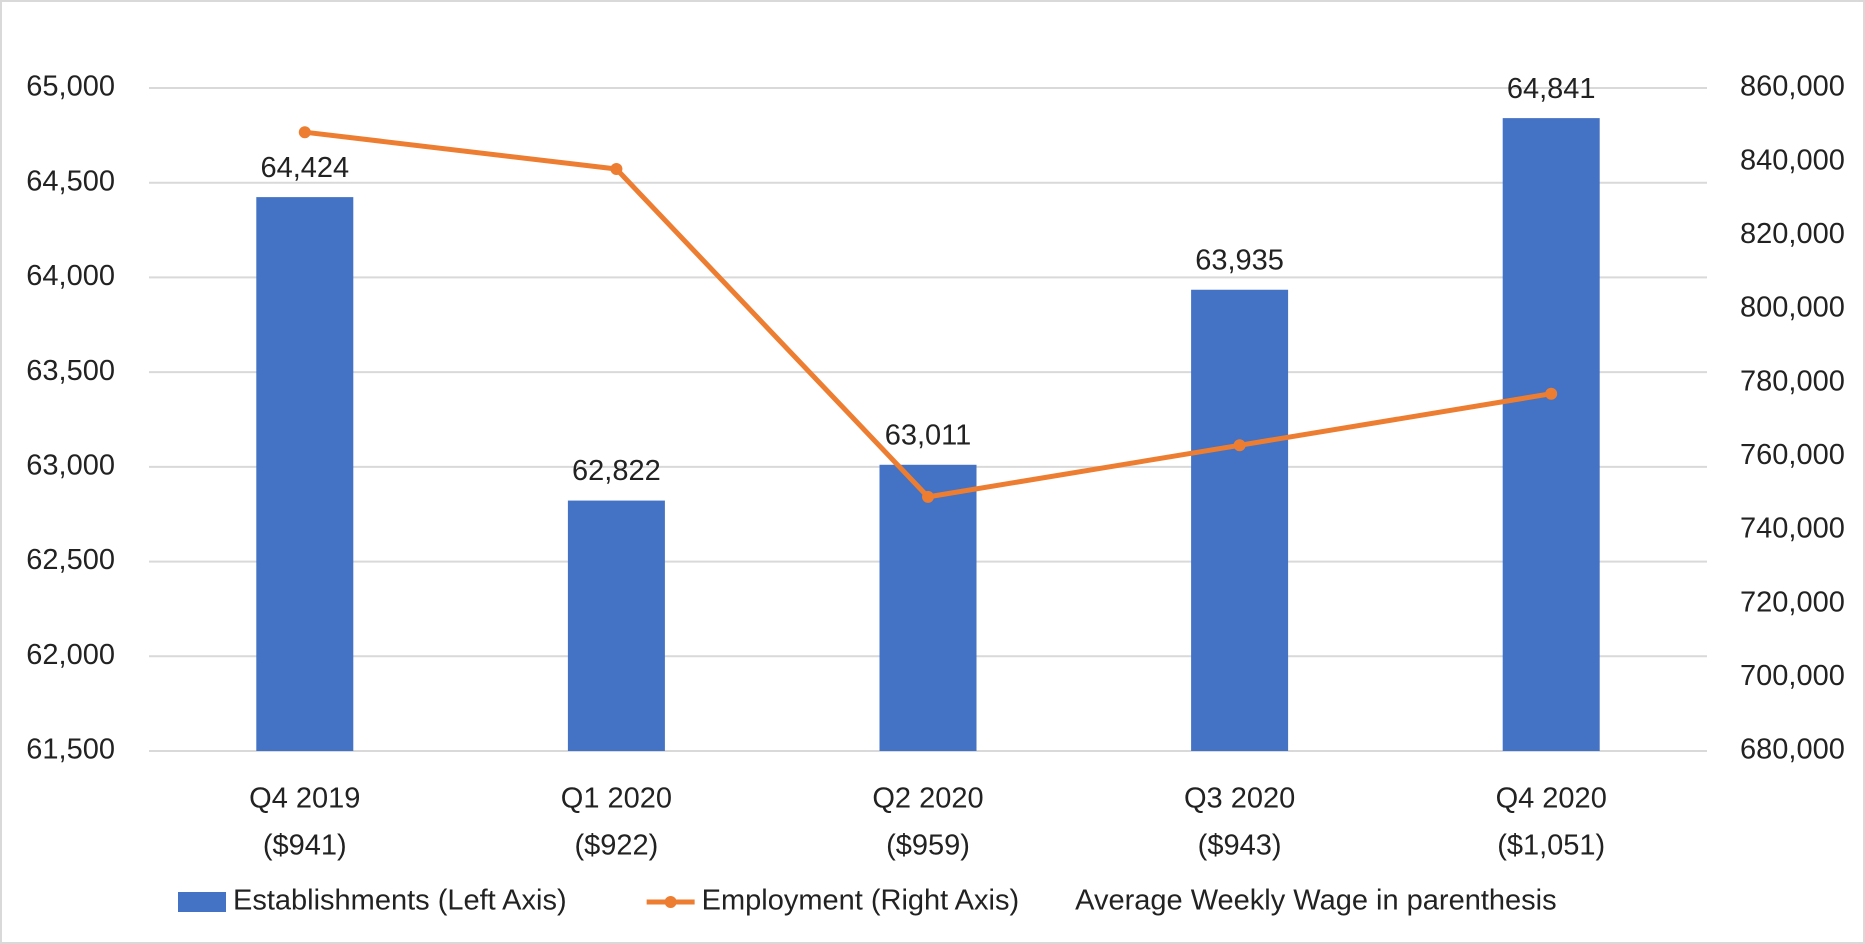 The image size is (1865, 944). Describe the element at coordinates (70, 276) in the screenshot. I see `y-tick-label: 64,000` at that location.